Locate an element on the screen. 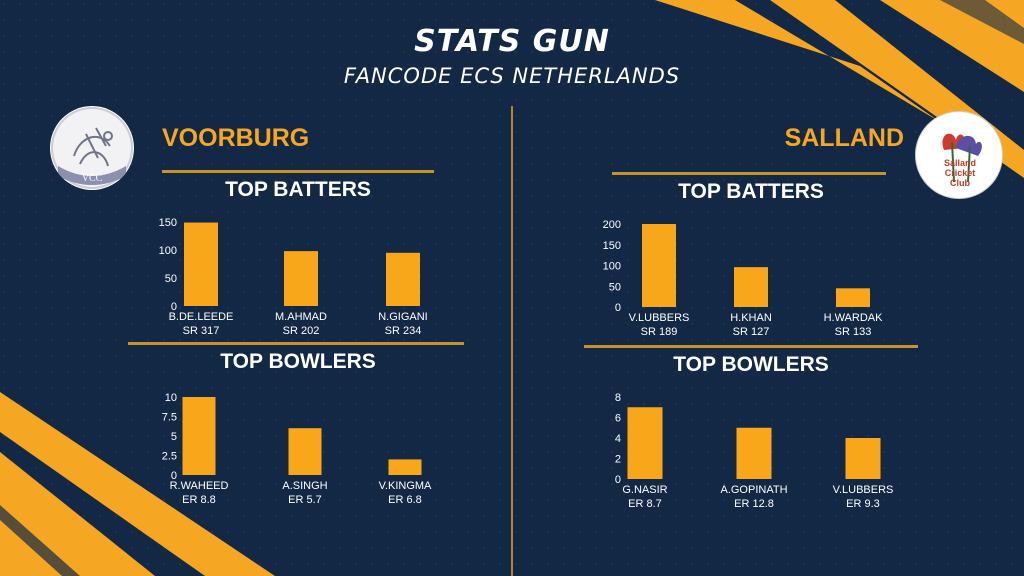  left-top-batters-heading: TOP BATTERS is located at coordinates (298, 189).